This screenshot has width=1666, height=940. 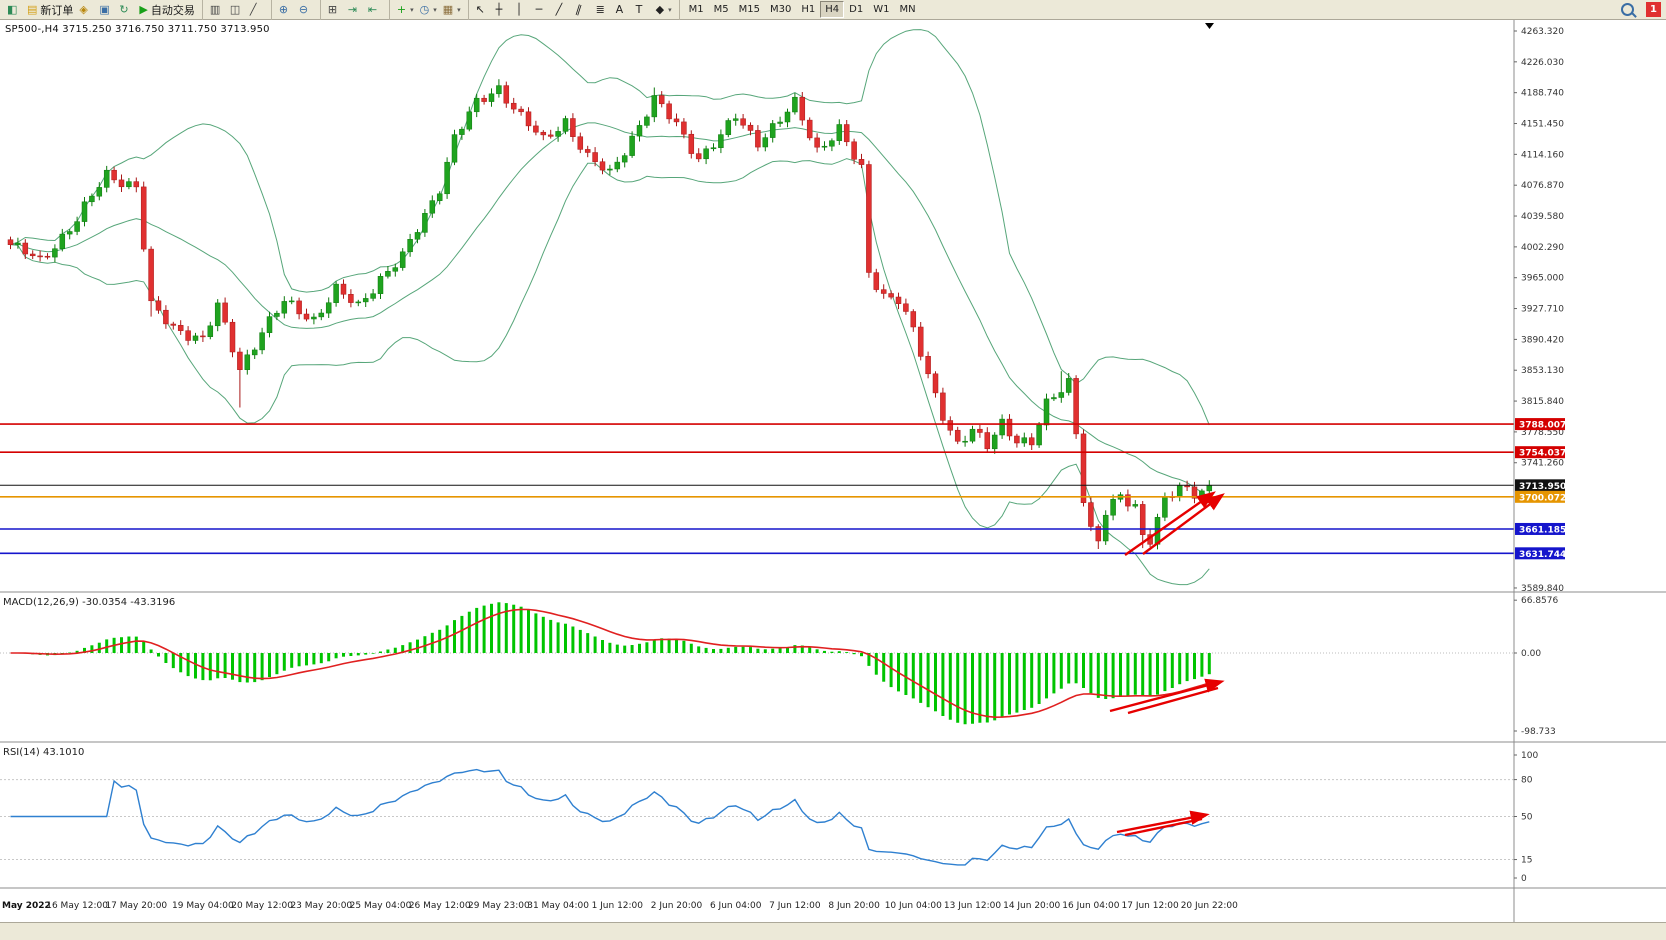 What do you see at coordinates (907, 9) in the screenshot?
I see `timeframe-MN-button: MN` at bounding box center [907, 9].